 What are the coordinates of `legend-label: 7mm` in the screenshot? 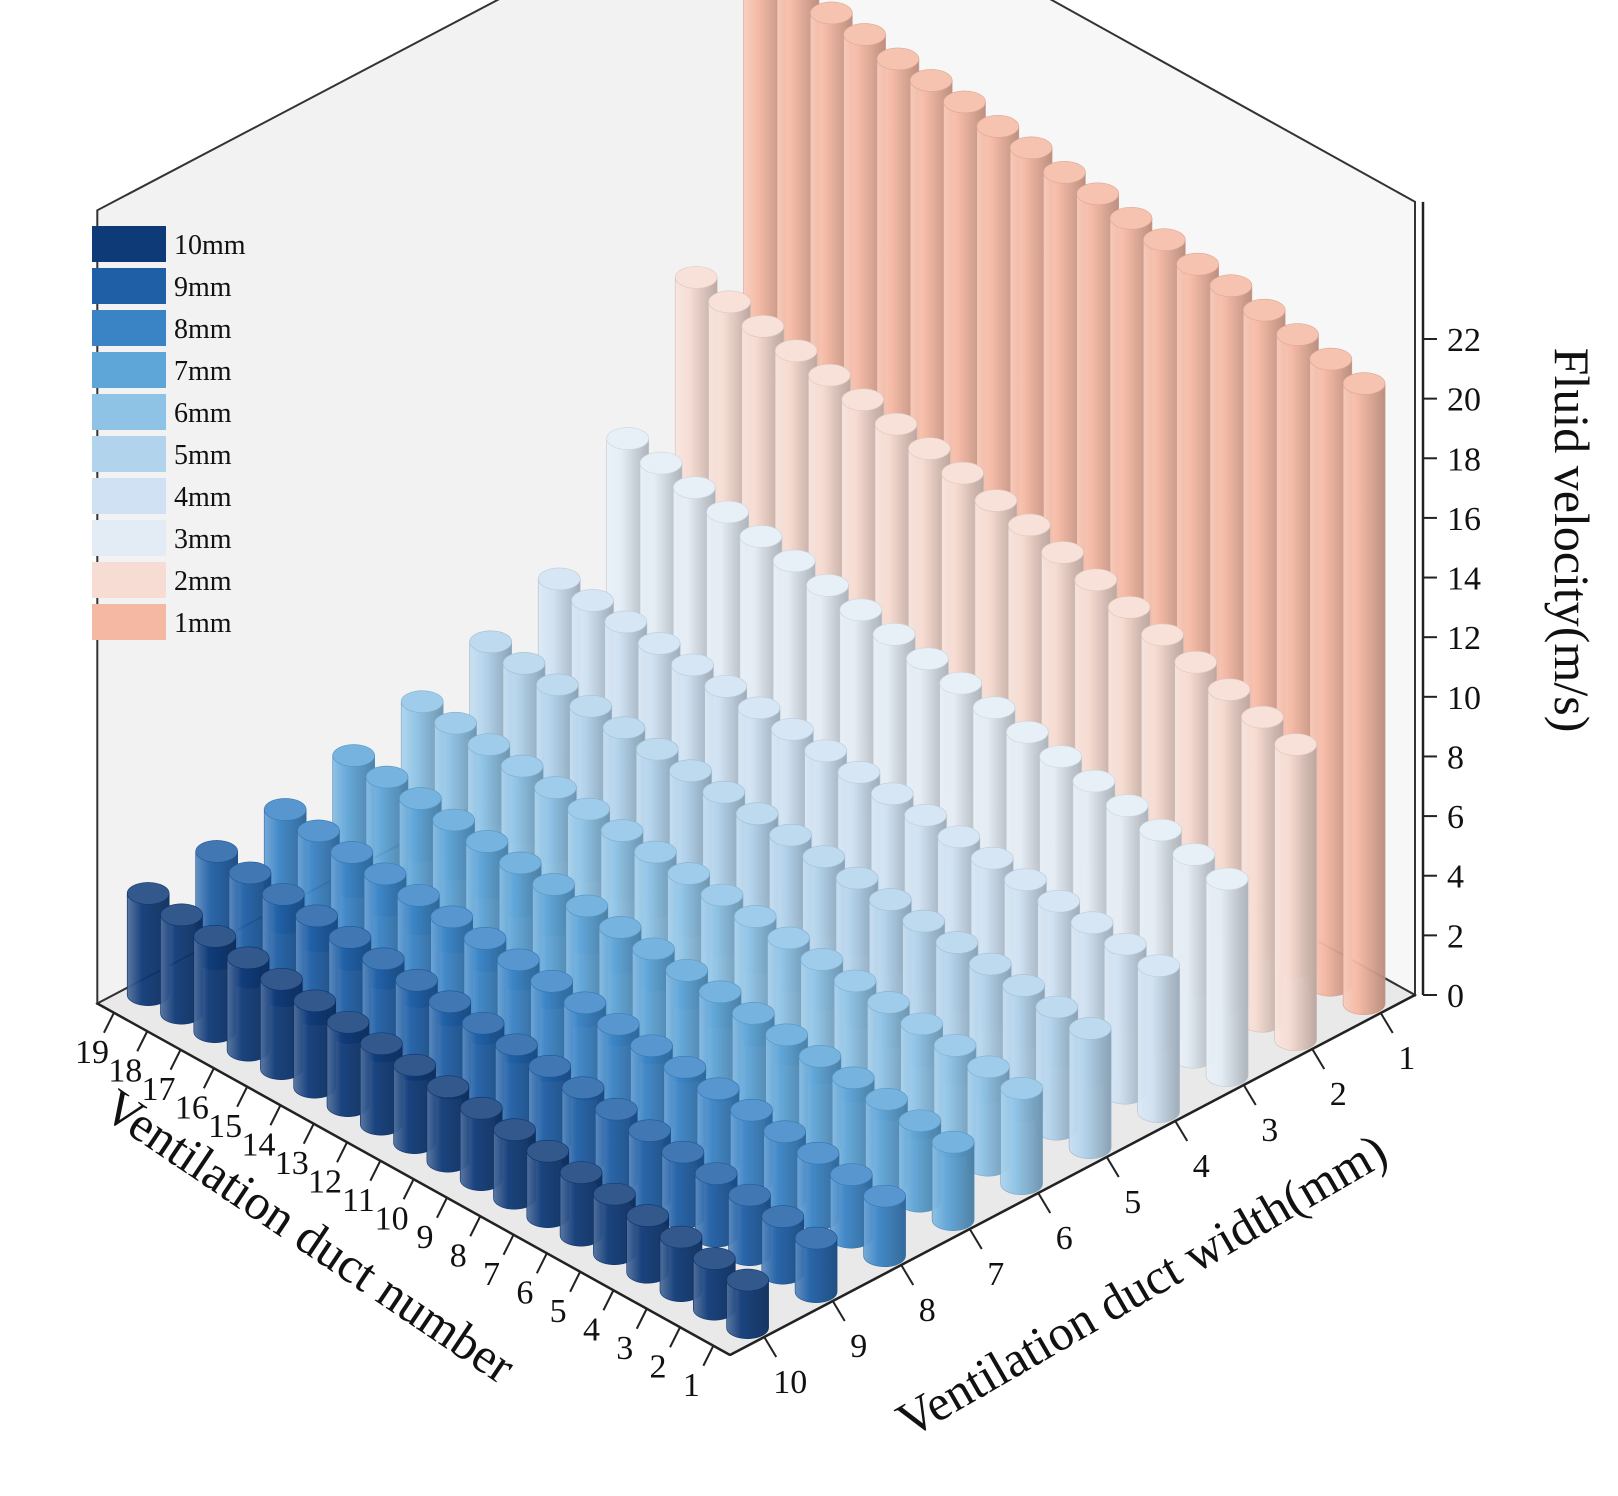 It's located at (203, 371).